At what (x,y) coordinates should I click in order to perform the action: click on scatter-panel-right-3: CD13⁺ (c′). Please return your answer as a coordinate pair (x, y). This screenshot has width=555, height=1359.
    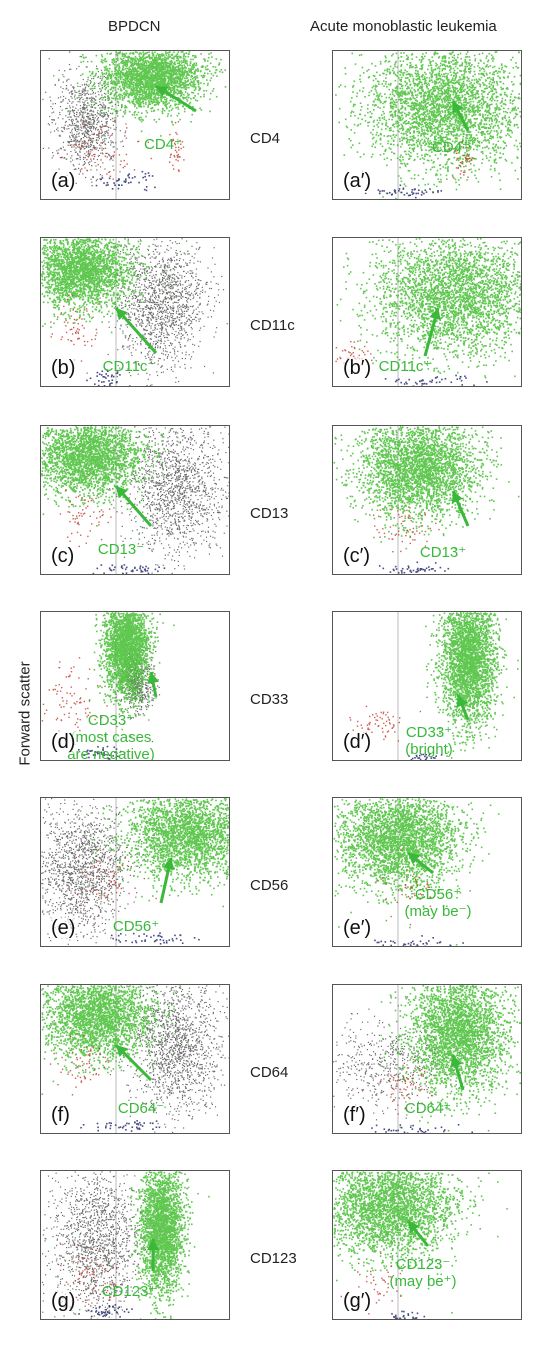
    Looking at the image, I should click on (427, 500).